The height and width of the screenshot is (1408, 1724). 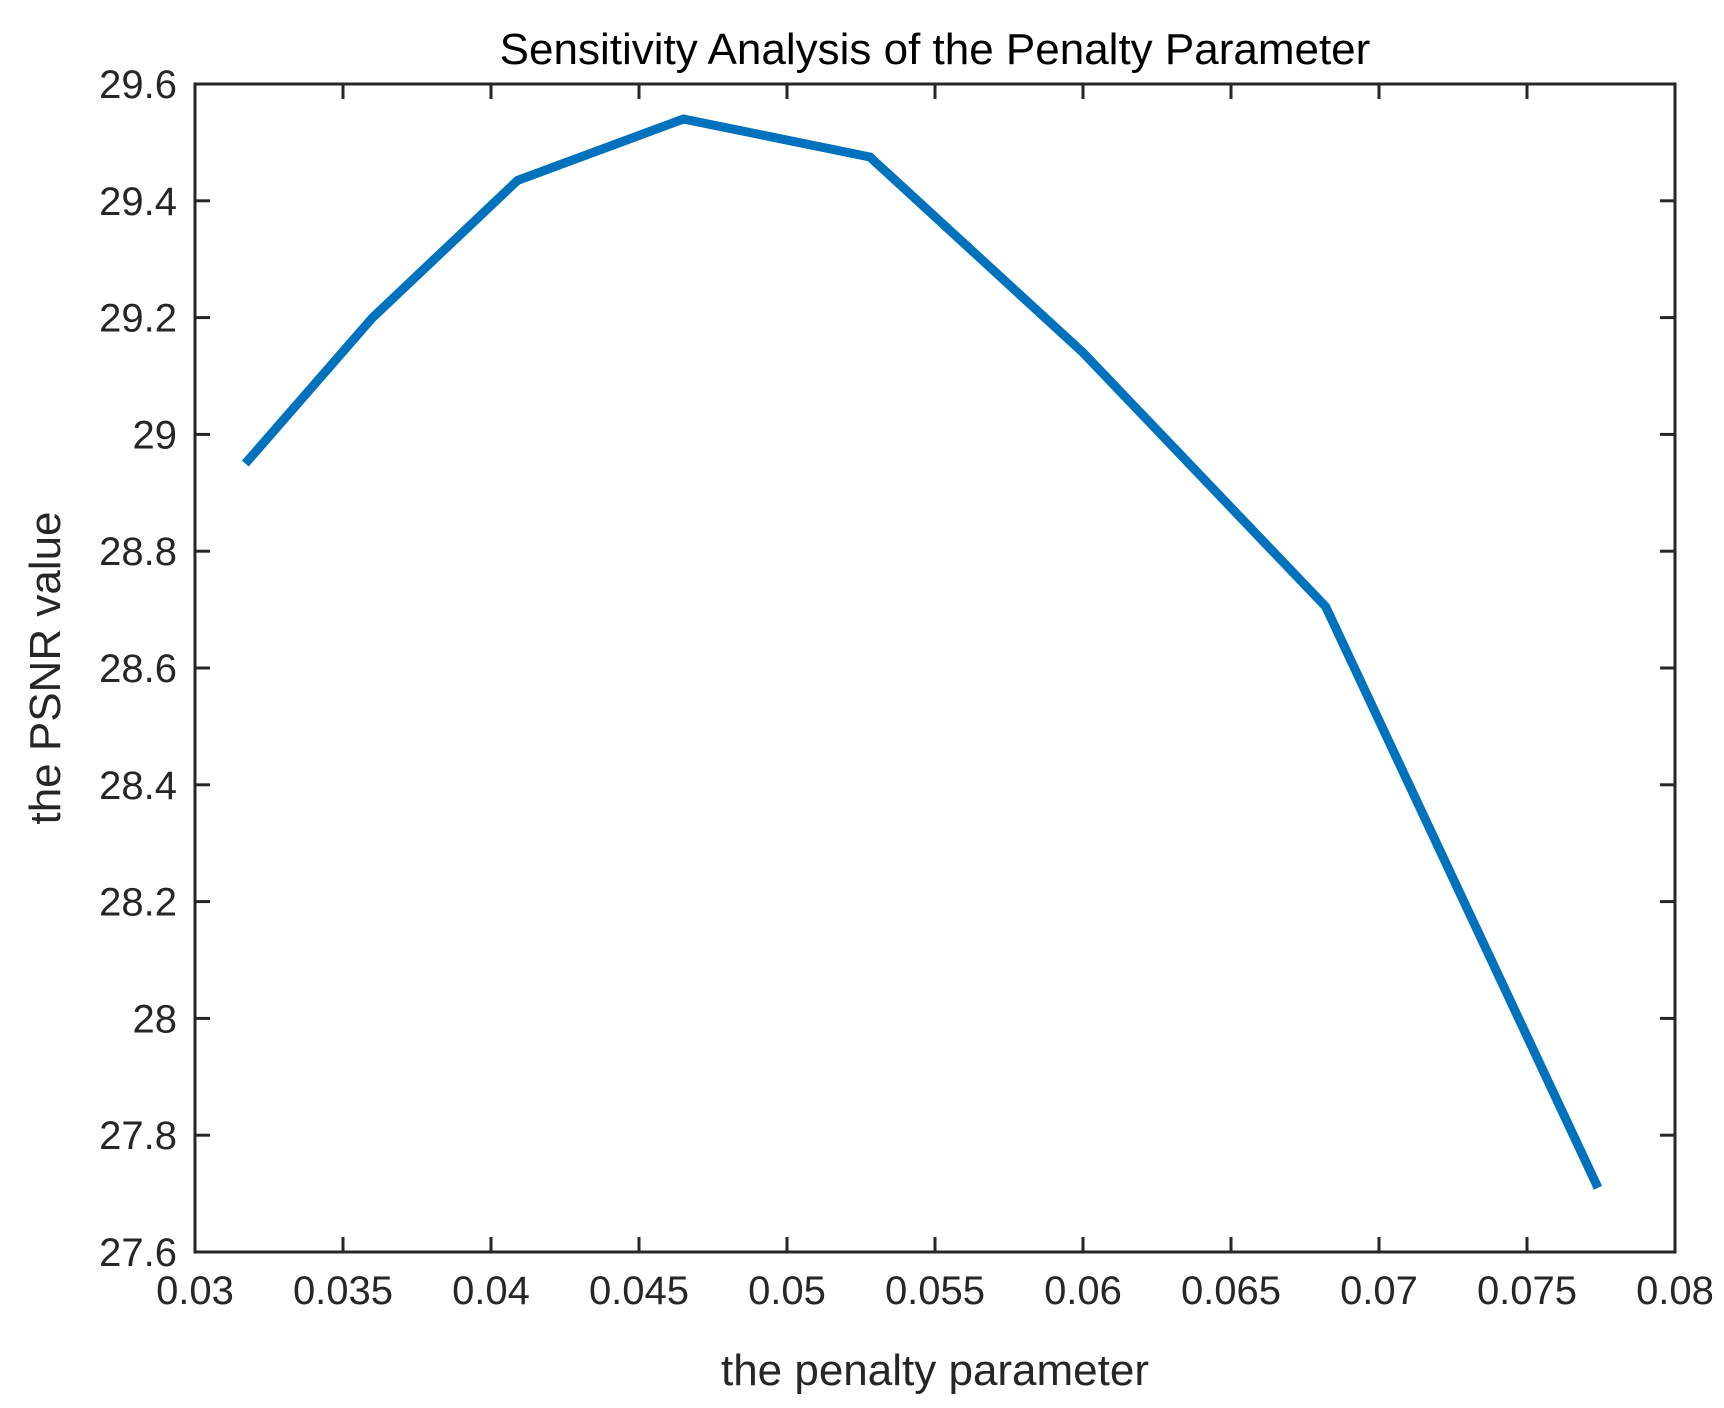 I want to click on y-tick-label: 28.2, so click(x=138, y=903).